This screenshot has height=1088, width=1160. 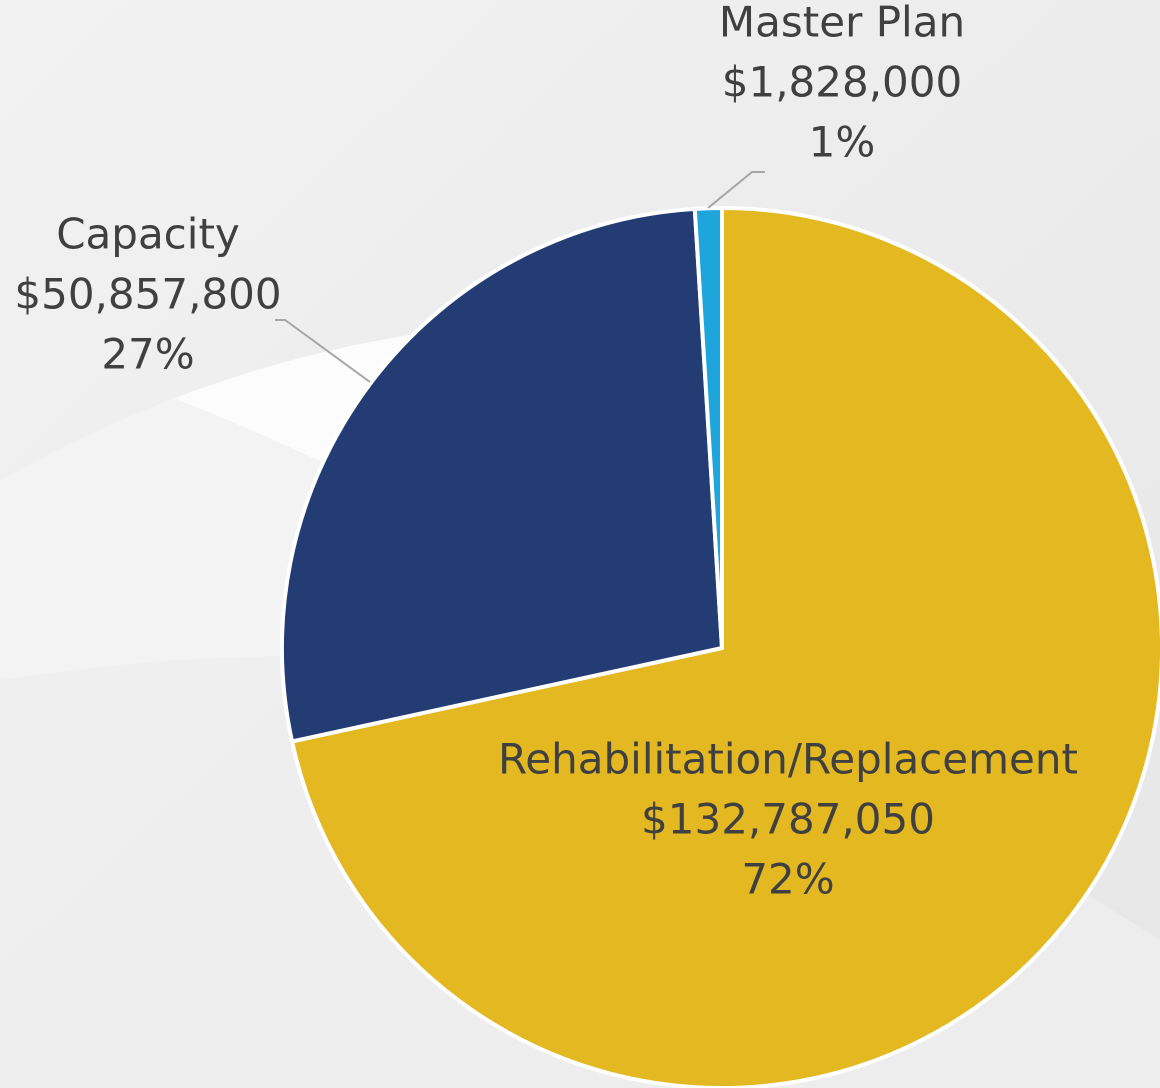 What do you see at coordinates (842, 23) in the screenshot?
I see `category-label: Master Plan` at bounding box center [842, 23].